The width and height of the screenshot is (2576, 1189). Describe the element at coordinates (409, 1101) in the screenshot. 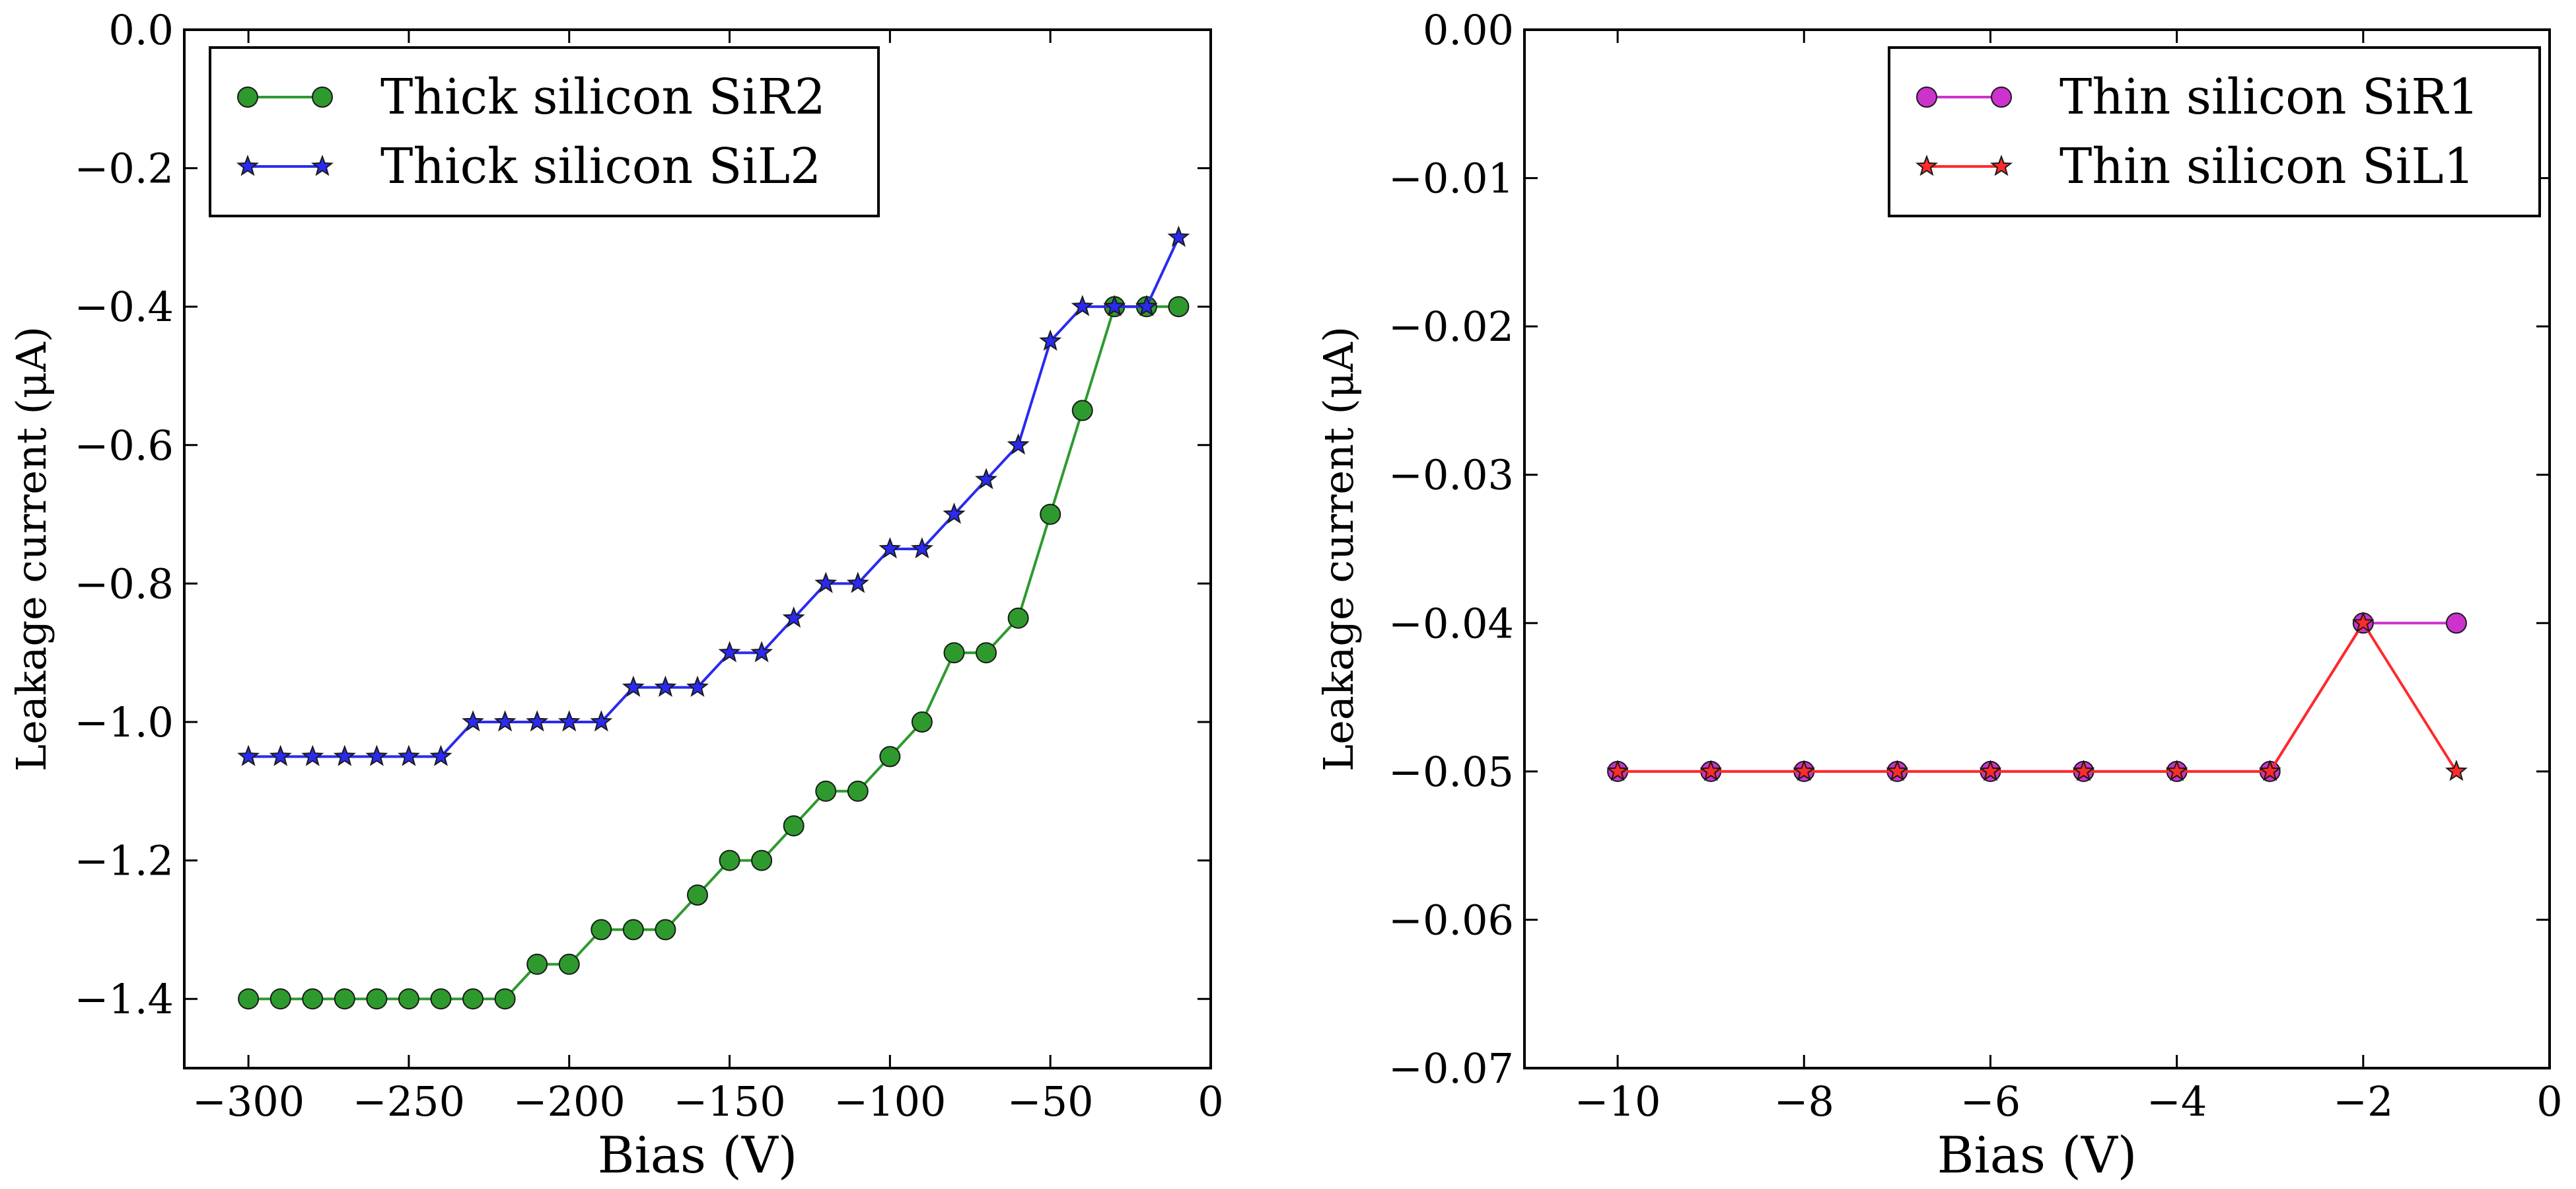

I see `x-tick-label: −250` at that location.